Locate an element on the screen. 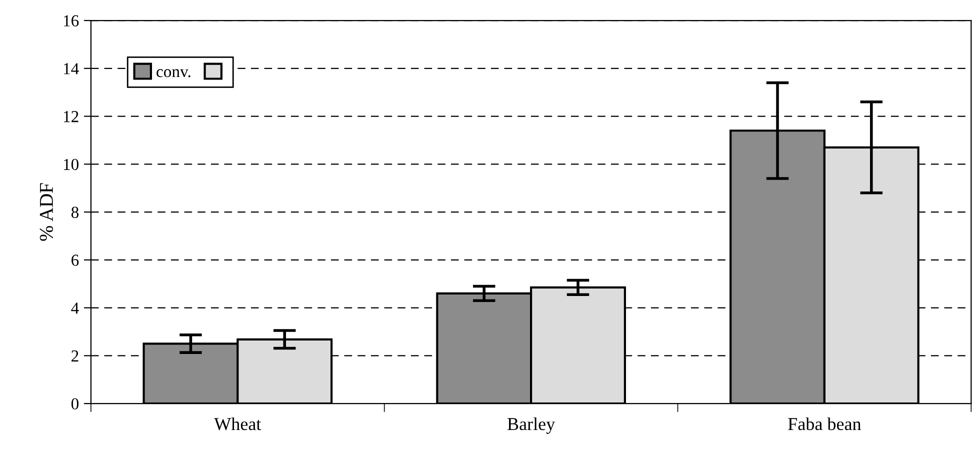 The height and width of the screenshot is (456, 978). y-tick-label: 0 is located at coordinates (75, 404).